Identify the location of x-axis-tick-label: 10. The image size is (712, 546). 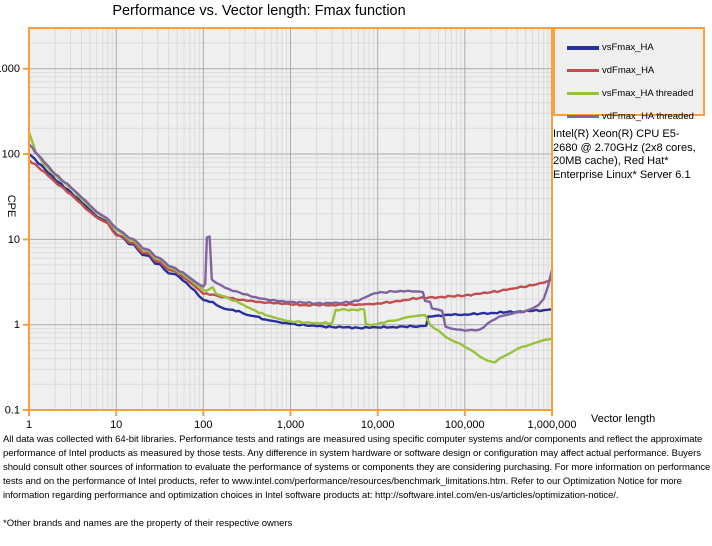
(116, 425).